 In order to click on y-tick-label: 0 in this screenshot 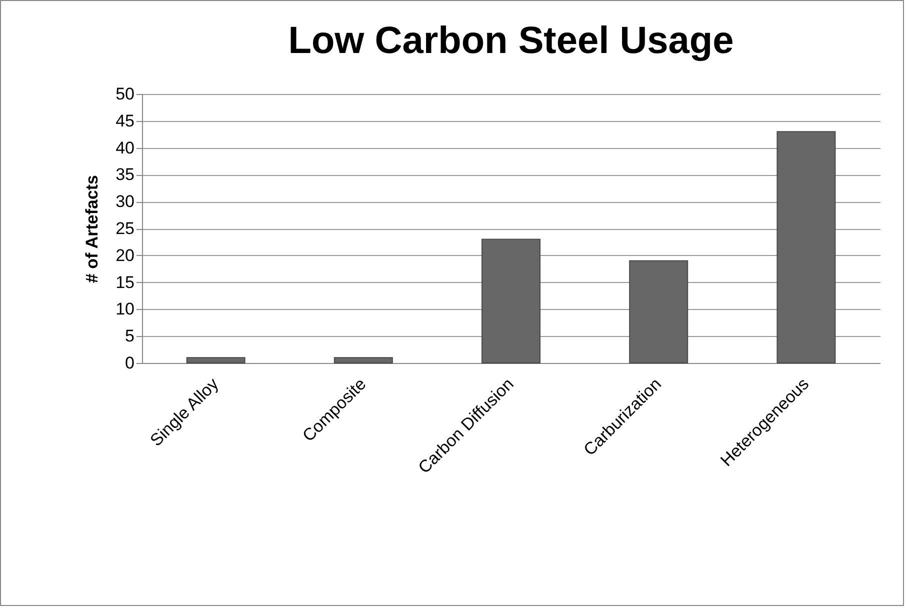, I will do `click(129, 363)`.